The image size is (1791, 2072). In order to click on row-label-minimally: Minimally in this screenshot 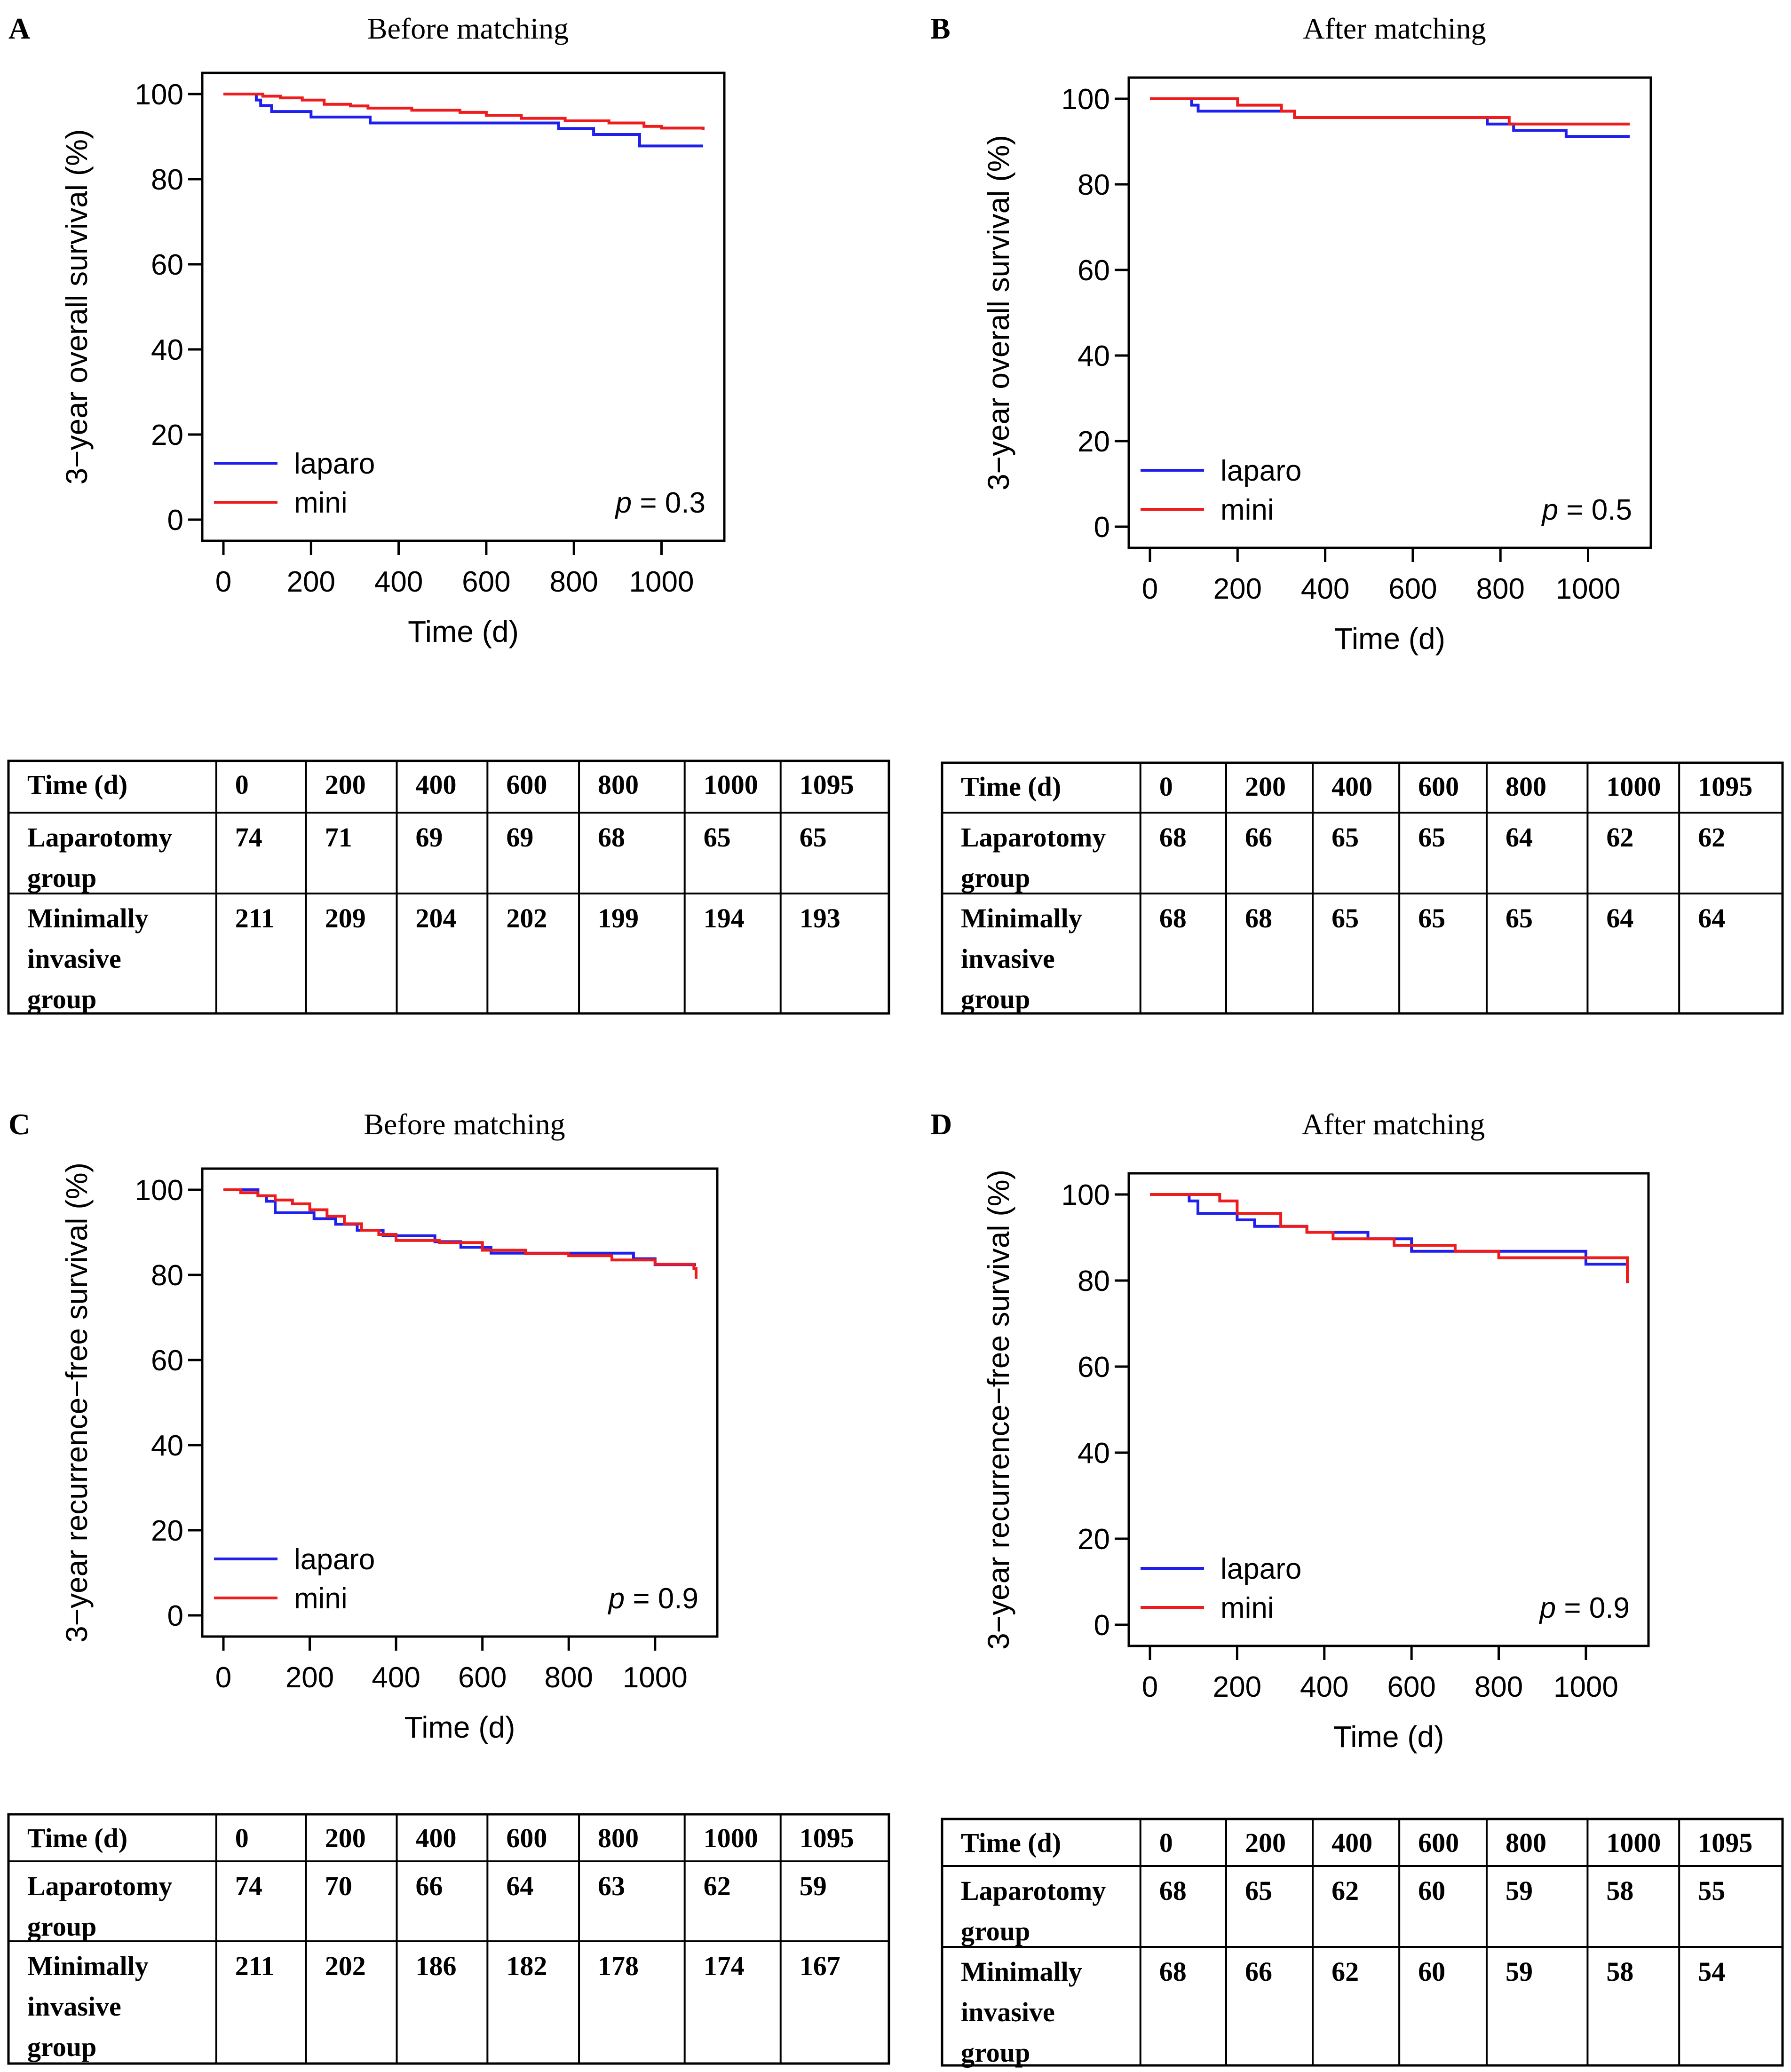, I will do `click(88, 1966)`.